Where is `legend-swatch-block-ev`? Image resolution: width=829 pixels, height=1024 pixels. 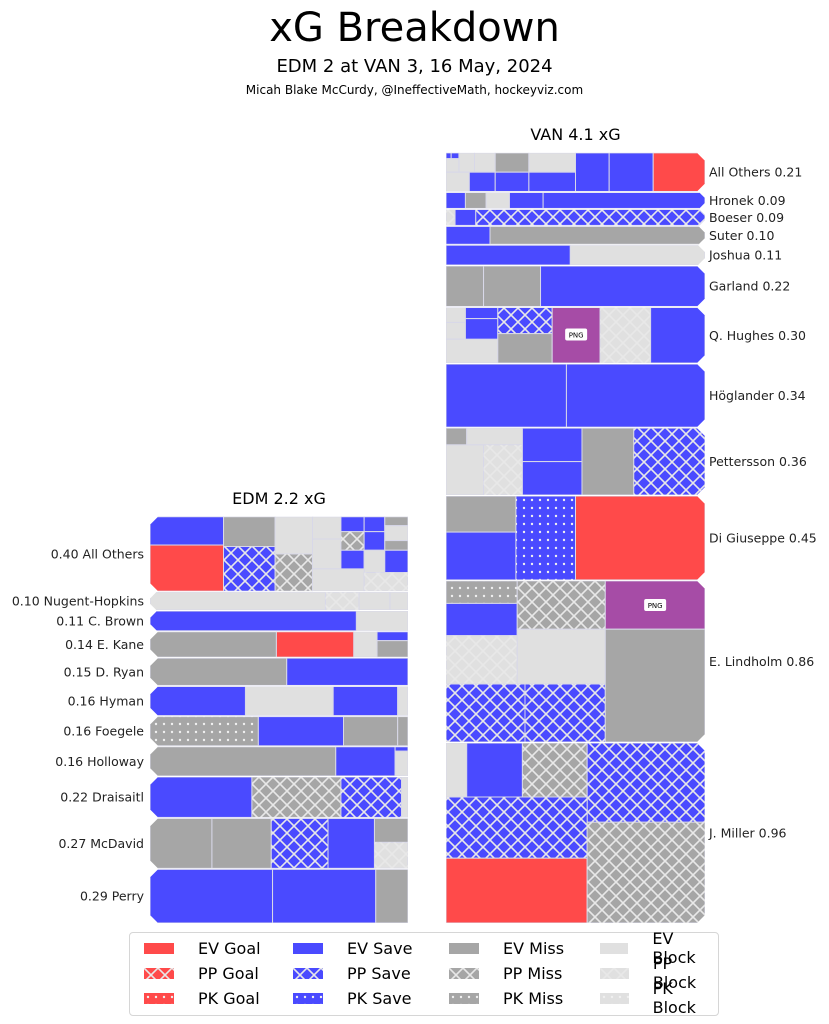 legend-swatch-block-ev is located at coordinates (614, 948).